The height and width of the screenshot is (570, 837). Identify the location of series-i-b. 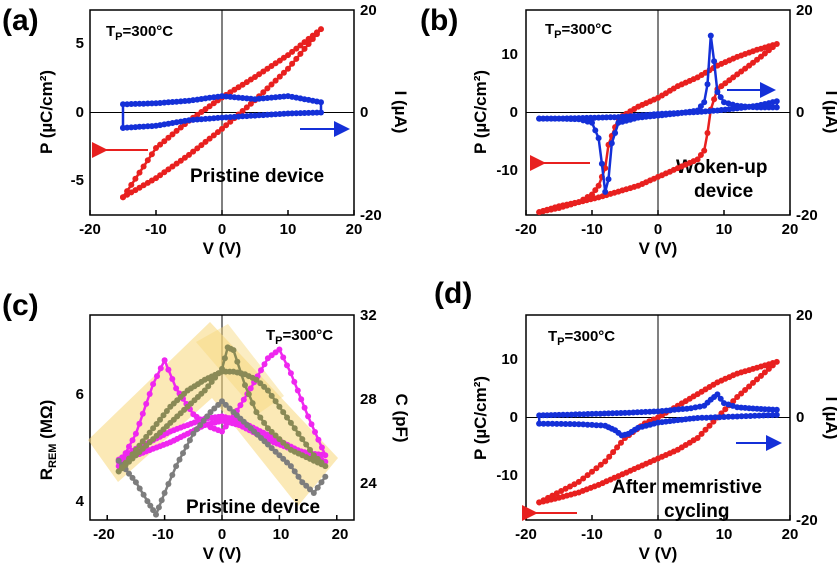
(658, 113).